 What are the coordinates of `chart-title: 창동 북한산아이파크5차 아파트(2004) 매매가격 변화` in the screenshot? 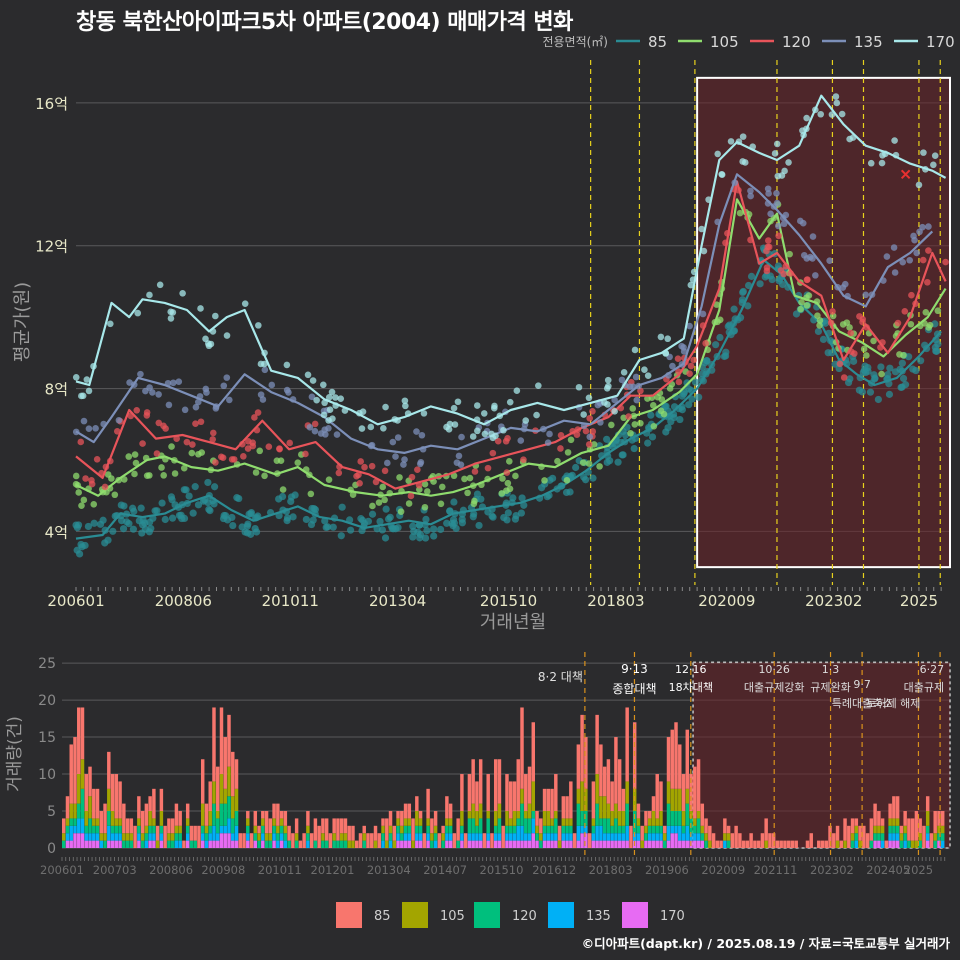 It's located at (324, 22).